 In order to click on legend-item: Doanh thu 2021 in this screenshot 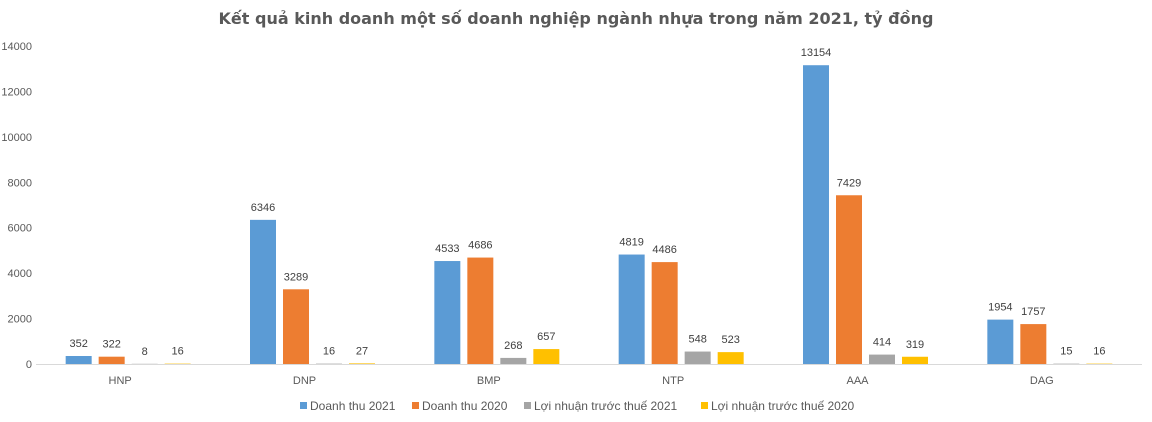, I will do `click(348, 406)`.